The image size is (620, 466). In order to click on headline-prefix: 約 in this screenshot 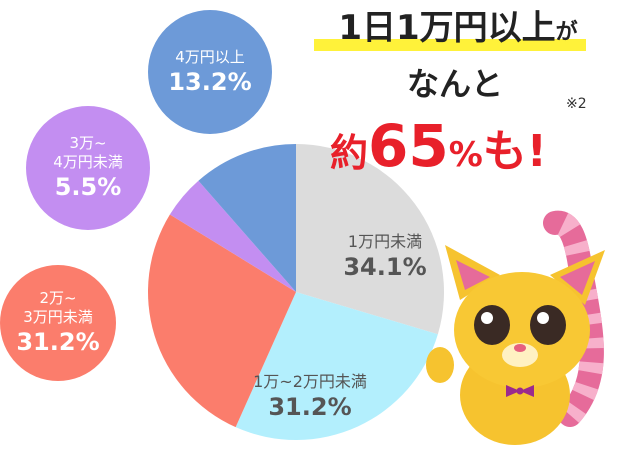, I will do `click(349, 153)`.